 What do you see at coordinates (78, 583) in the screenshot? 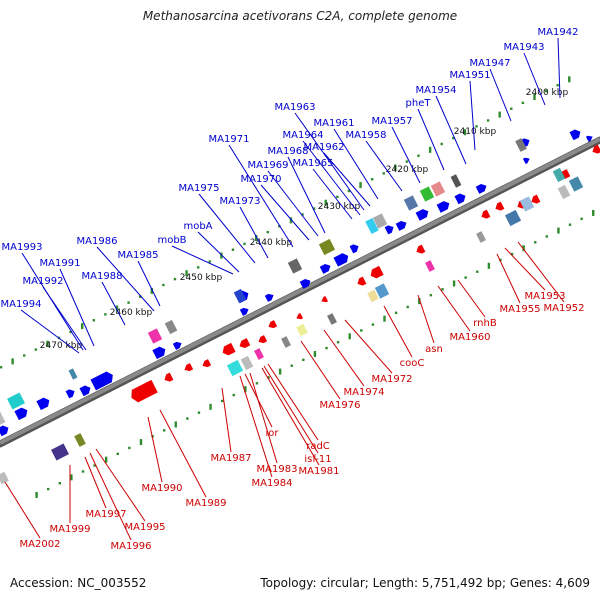
I see `accession-text: Accession: NC_003552` at bounding box center [78, 583].